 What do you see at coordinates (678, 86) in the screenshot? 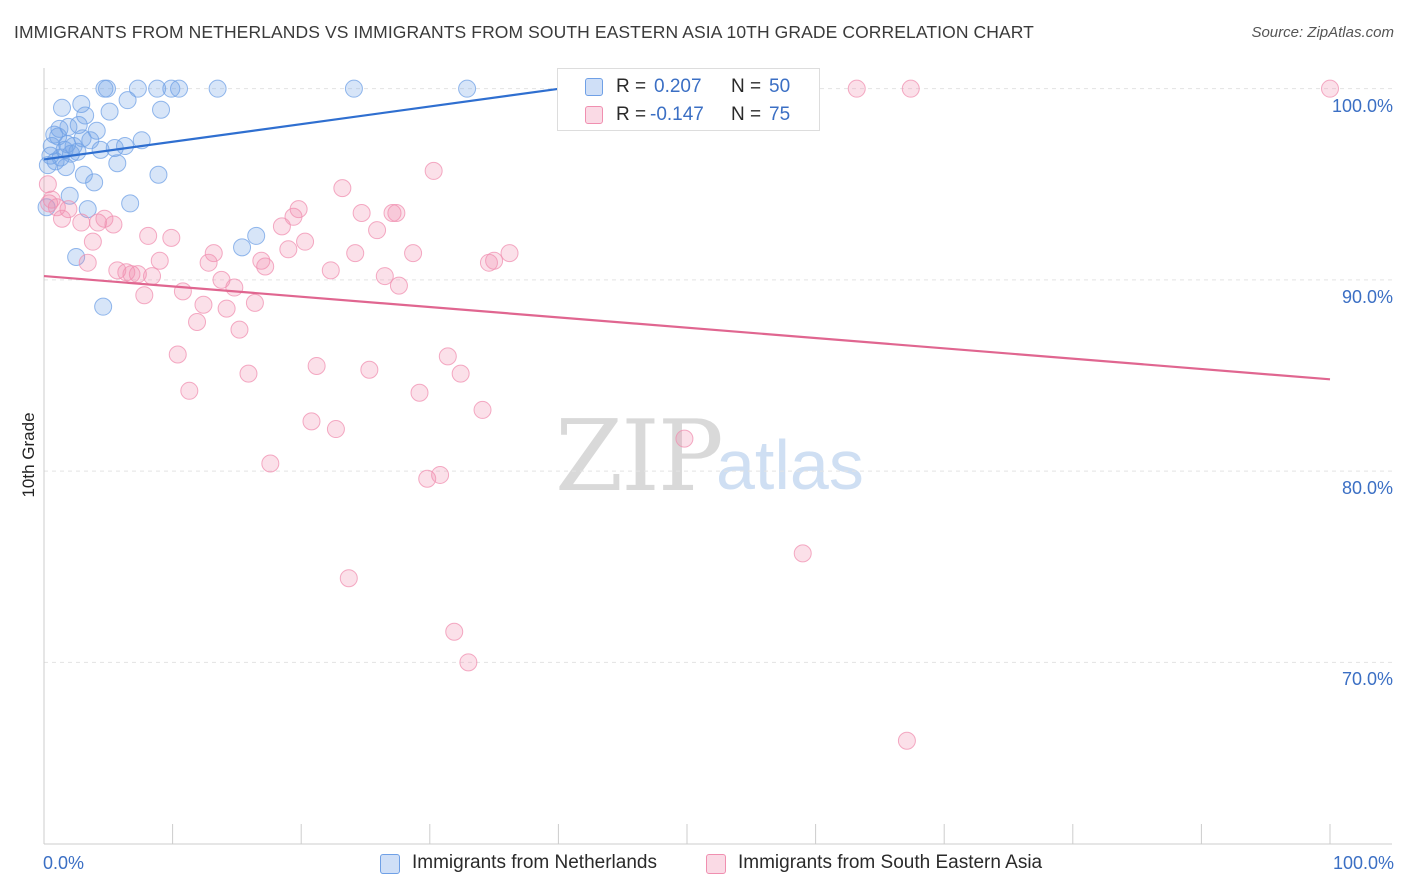
I see `legend-r-value: 0.207` at bounding box center [678, 86].